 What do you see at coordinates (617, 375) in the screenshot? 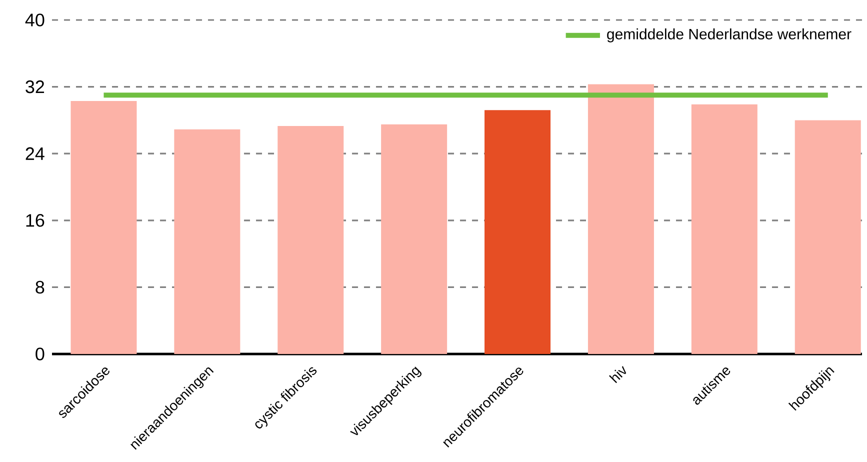
I see `x-tick-label: hiv` at bounding box center [617, 375].